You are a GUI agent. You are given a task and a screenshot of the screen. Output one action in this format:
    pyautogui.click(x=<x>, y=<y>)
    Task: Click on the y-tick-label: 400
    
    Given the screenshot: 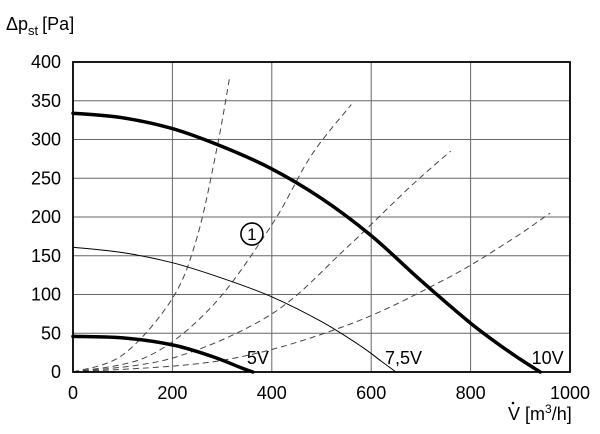 What is the action you would take?
    pyautogui.click(x=46, y=62)
    